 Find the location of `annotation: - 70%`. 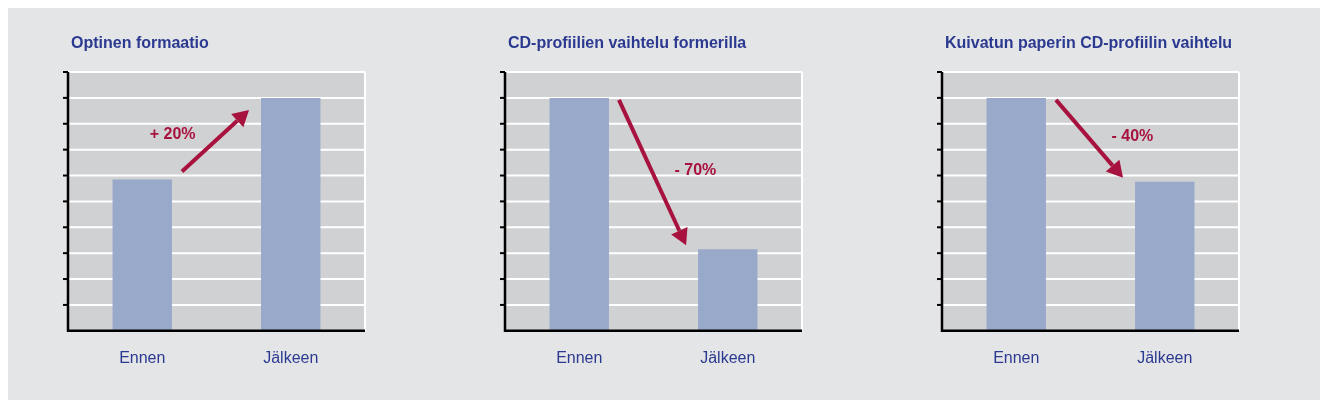

annotation: - 70% is located at coordinates (695, 169).